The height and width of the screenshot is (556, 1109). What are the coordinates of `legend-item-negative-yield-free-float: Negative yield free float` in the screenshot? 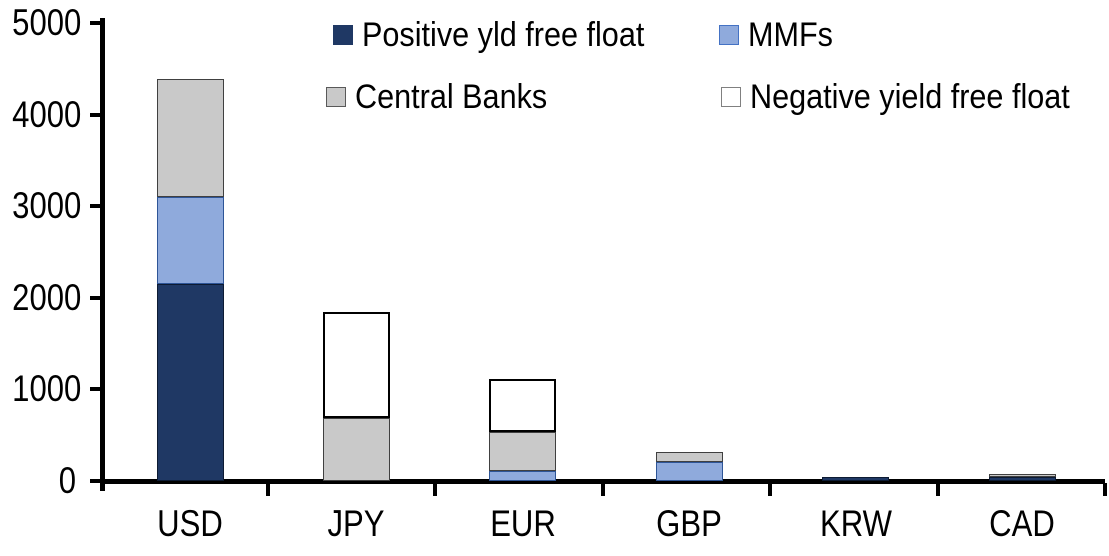 It's located at (913, 97).